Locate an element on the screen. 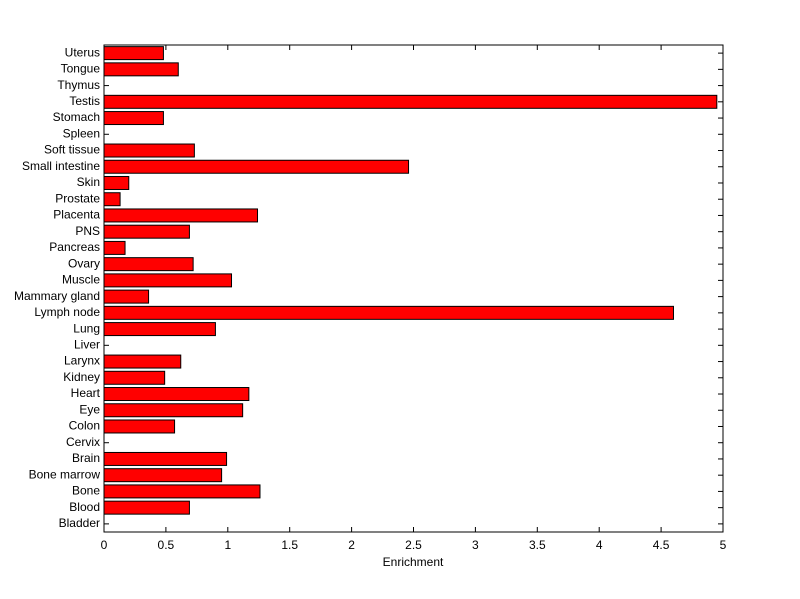  y-tick-label: Eye is located at coordinates (89, 409).